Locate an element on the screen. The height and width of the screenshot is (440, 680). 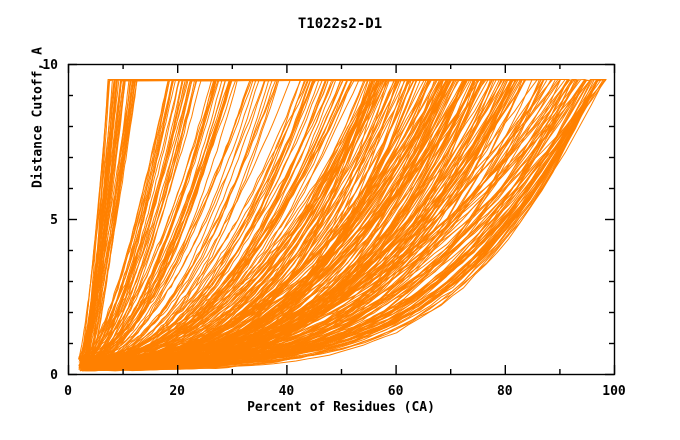
x-tick-label: 80 is located at coordinates (505, 391).